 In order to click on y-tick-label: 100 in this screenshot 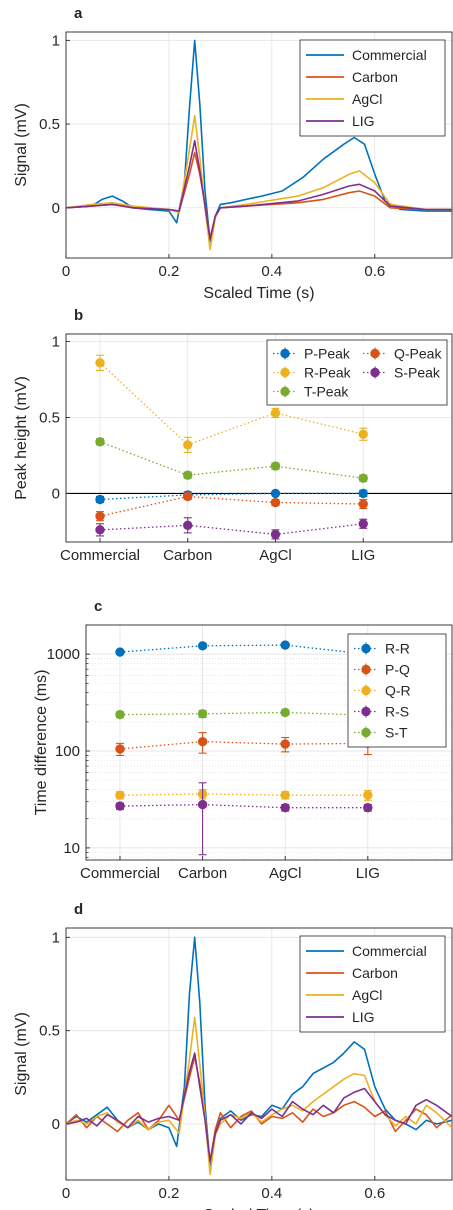, I will do `click(67, 751)`.